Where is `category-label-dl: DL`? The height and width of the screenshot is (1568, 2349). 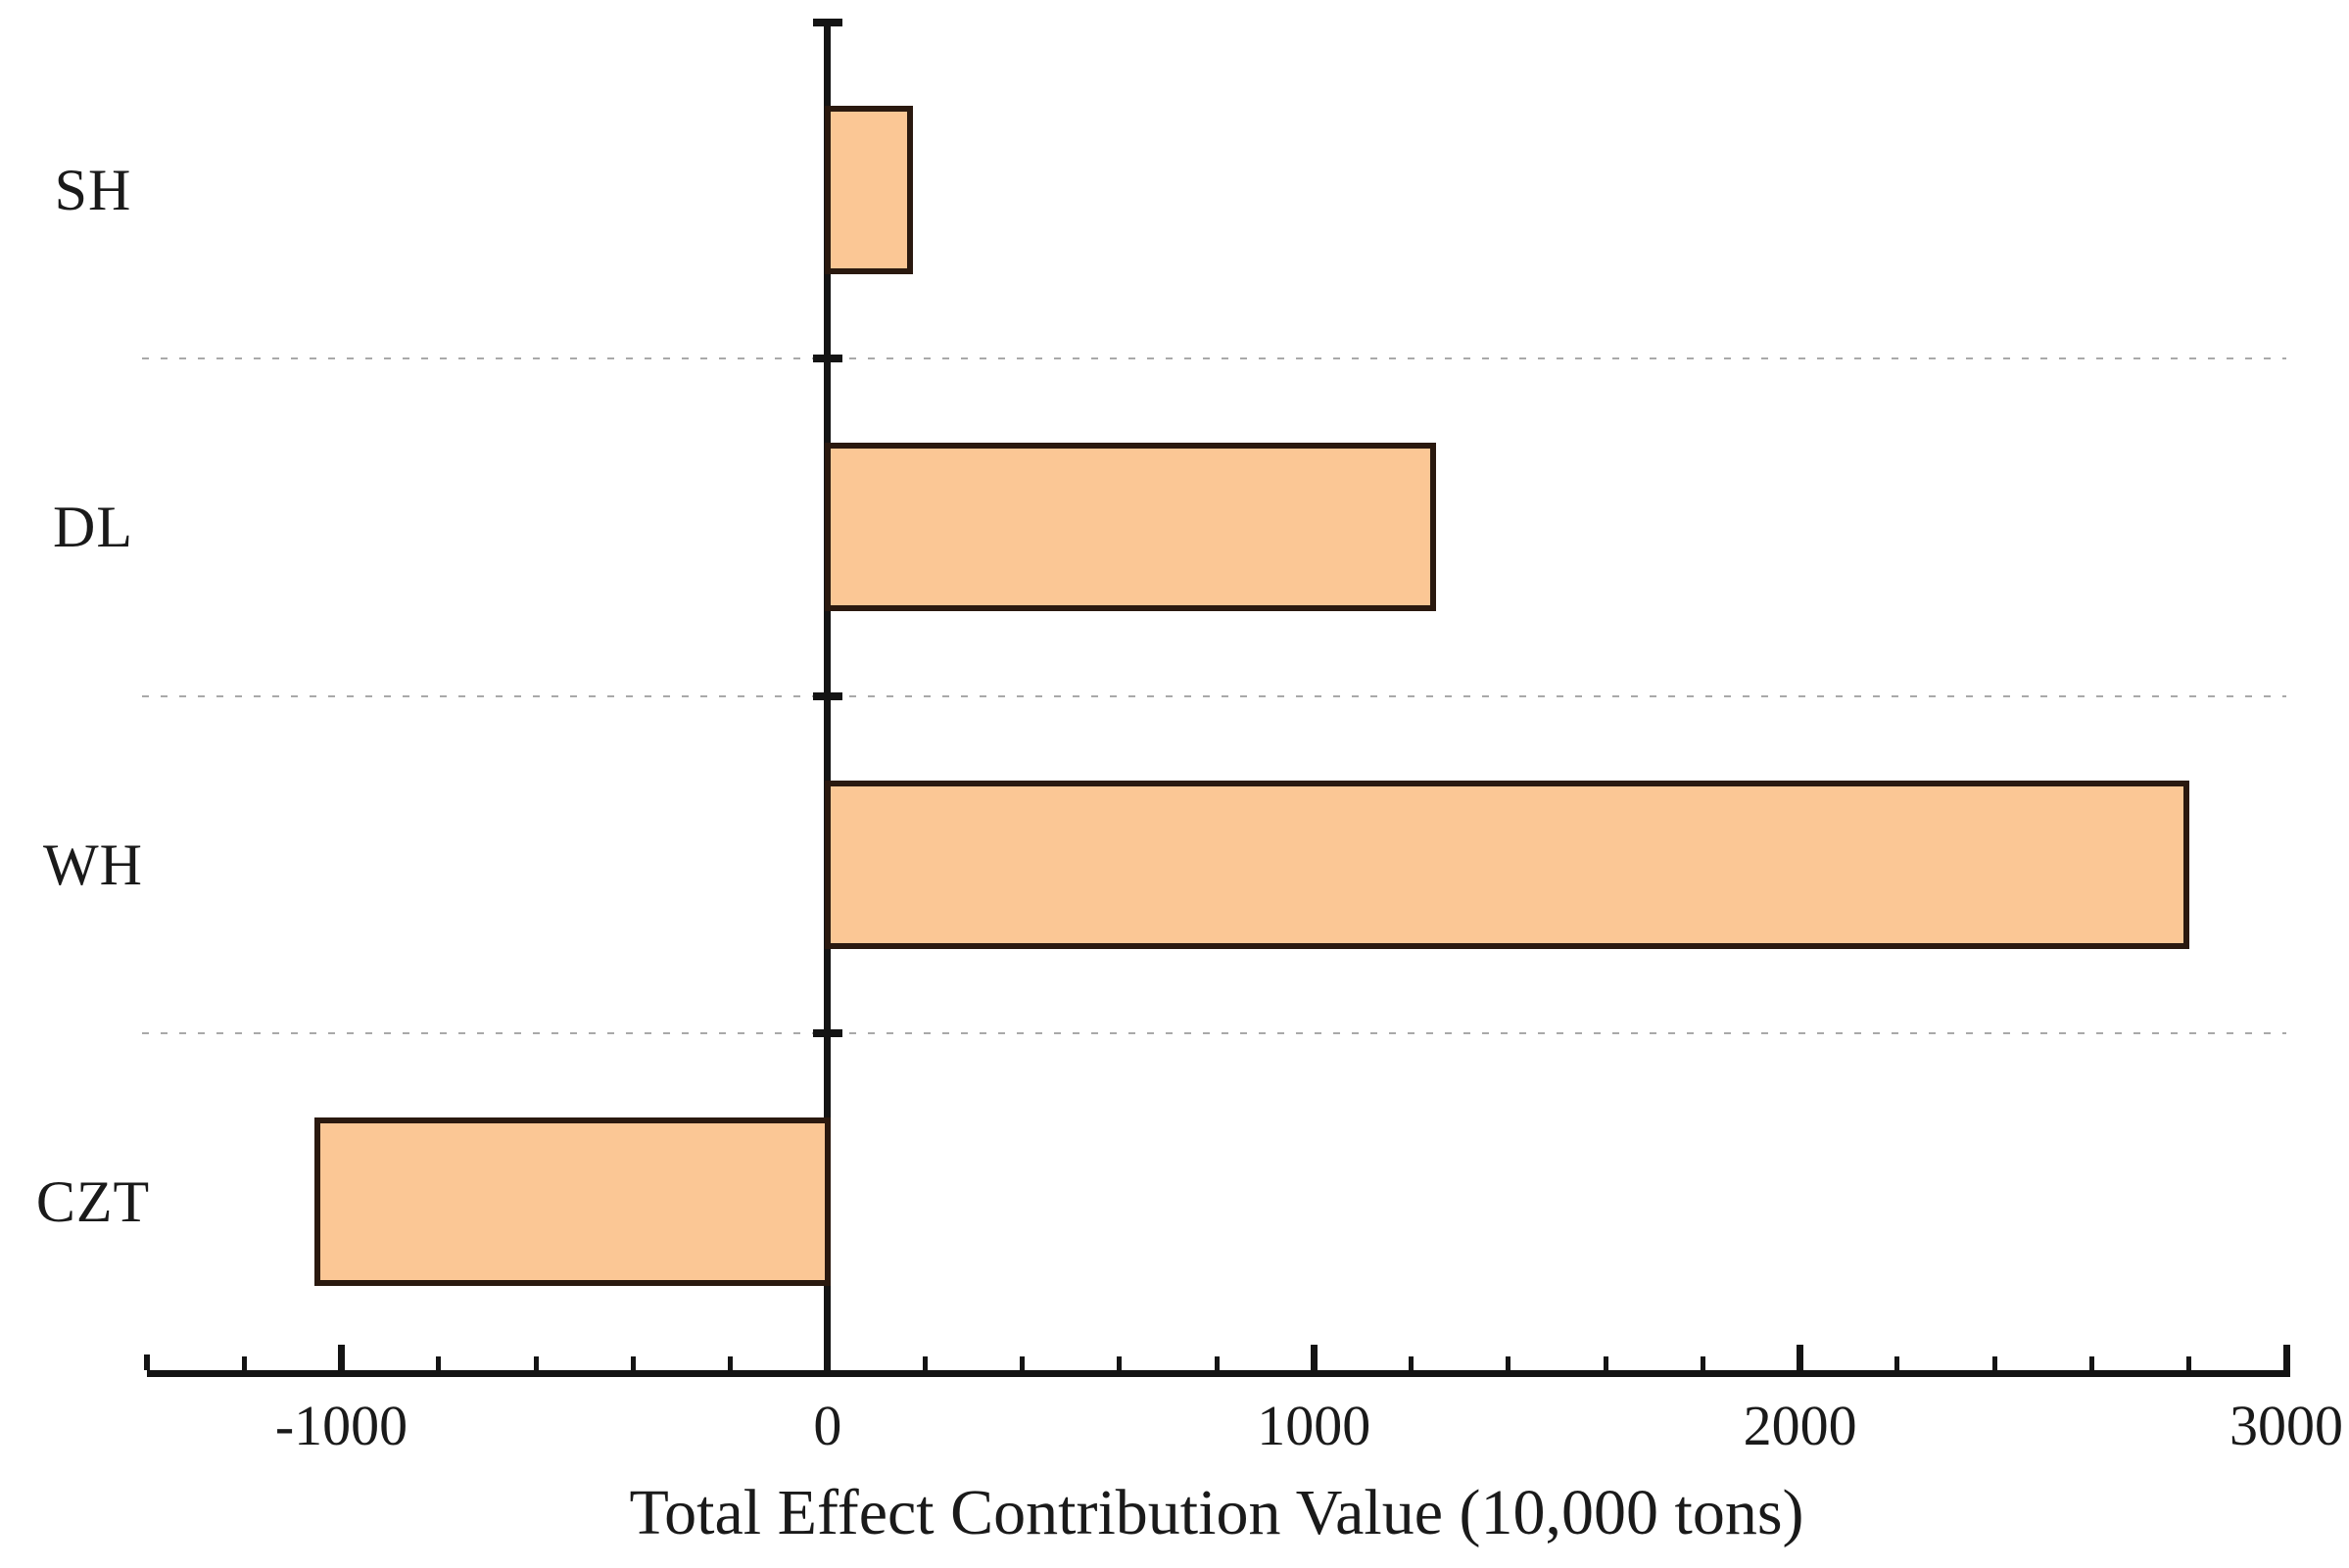 category-label-dl: DL is located at coordinates (93, 527).